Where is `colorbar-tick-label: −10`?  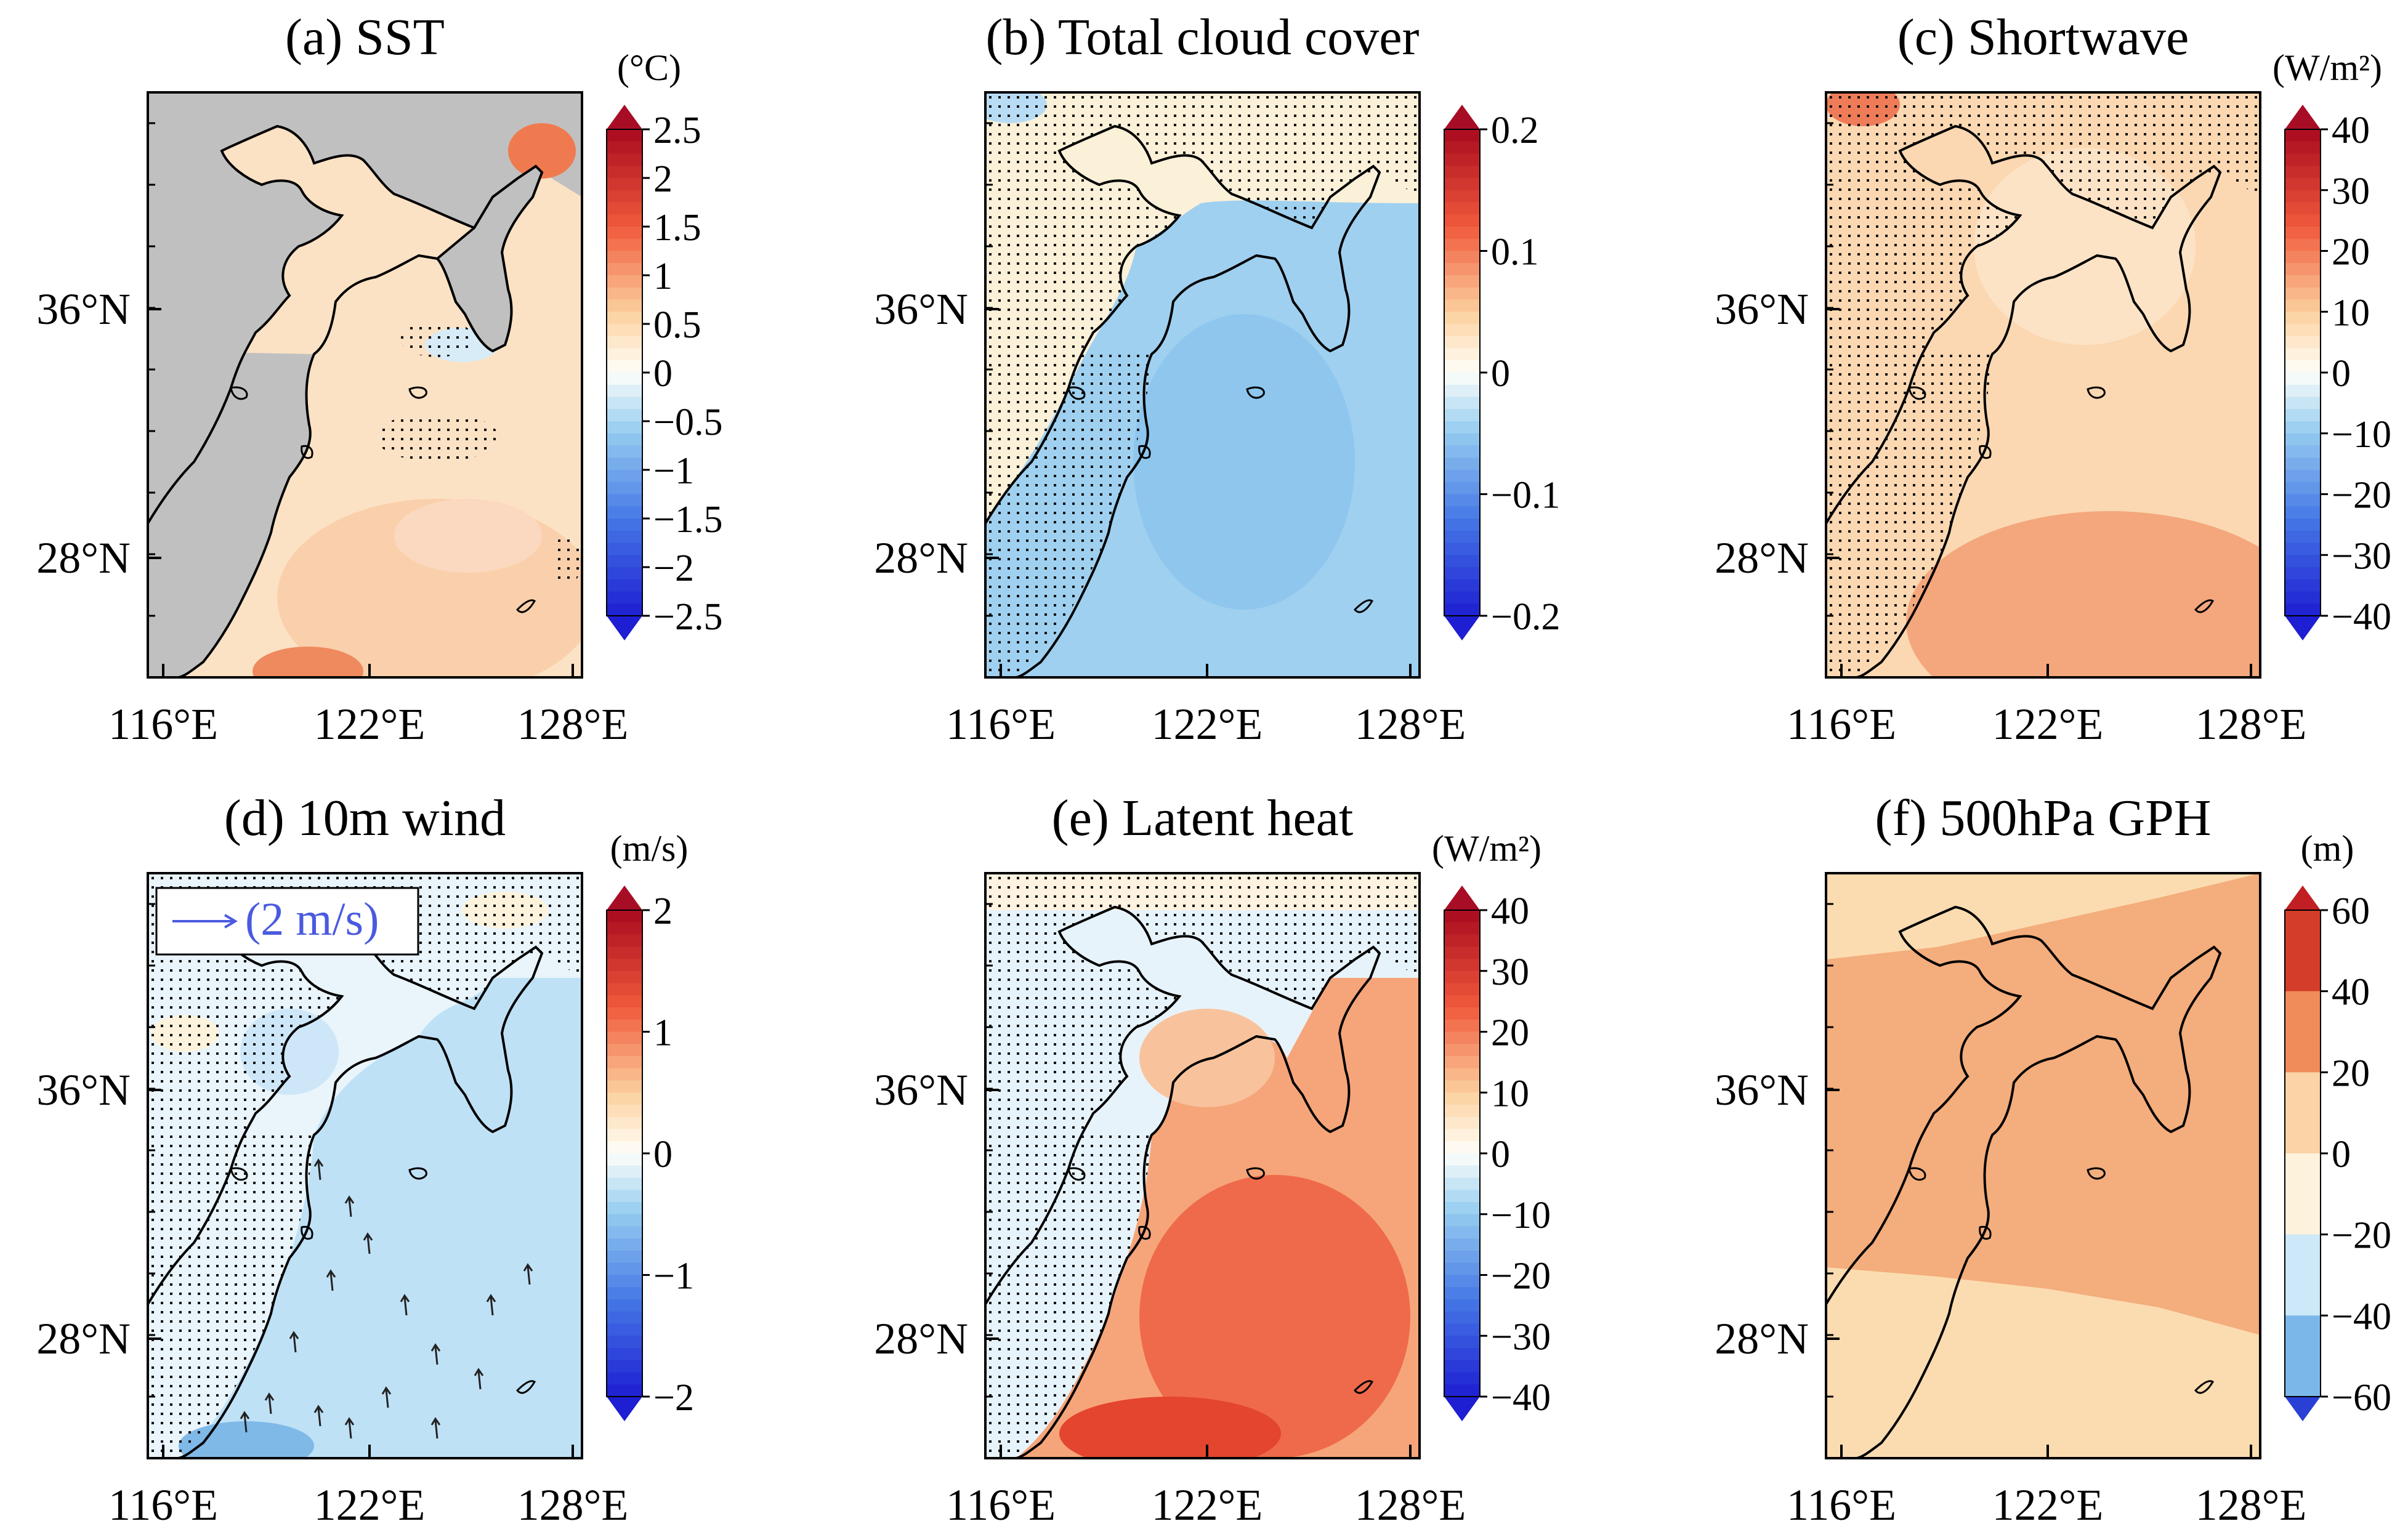 colorbar-tick-label: −10 is located at coordinates (2361, 435).